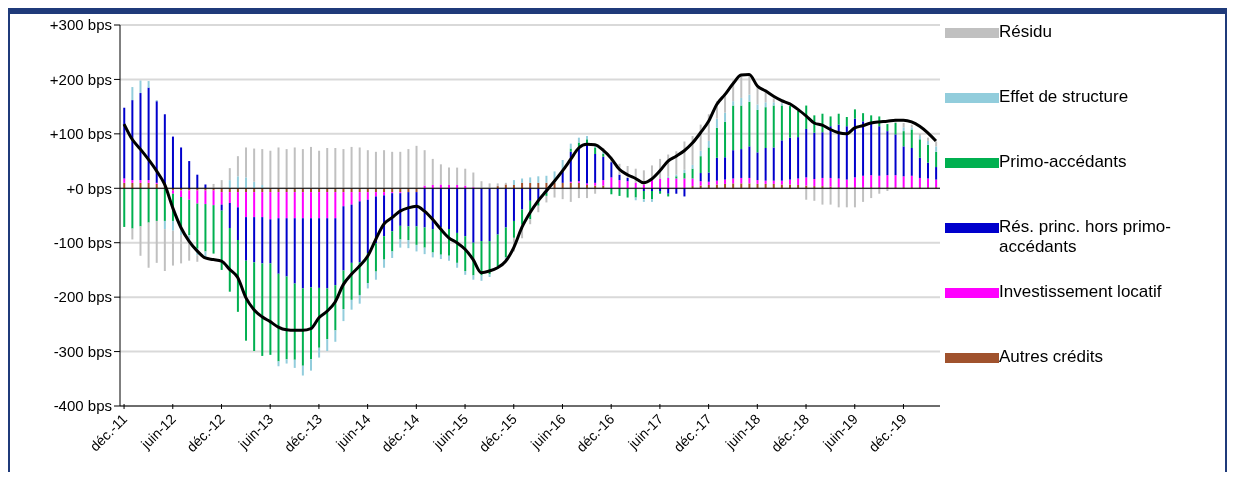 Image resolution: width=1237 pixels, height=482 pixels. Describe the element at coordinates (80, 79) in the screenshot. I see `y-tick-label: +200 bps` at that location.